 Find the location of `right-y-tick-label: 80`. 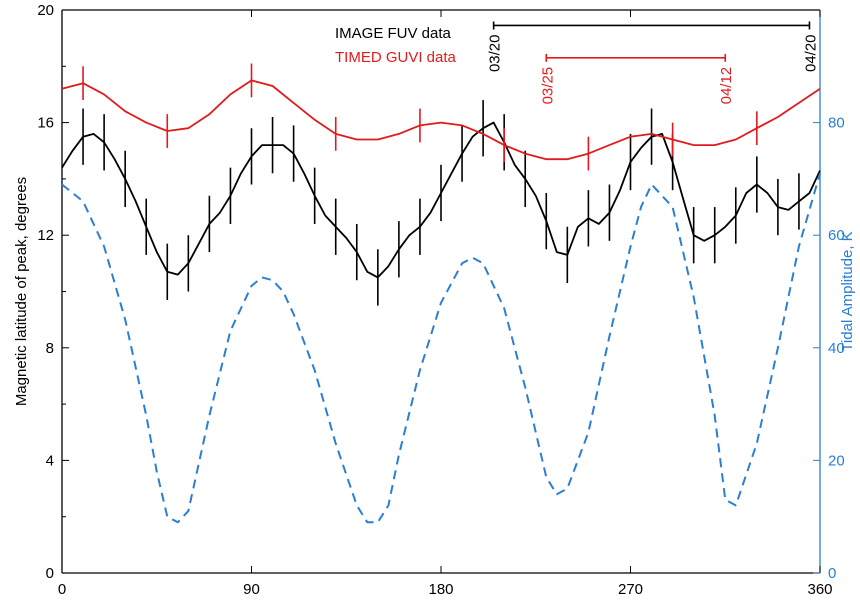

right-y-tick-label: 80 is located at coordinates (836, 123).